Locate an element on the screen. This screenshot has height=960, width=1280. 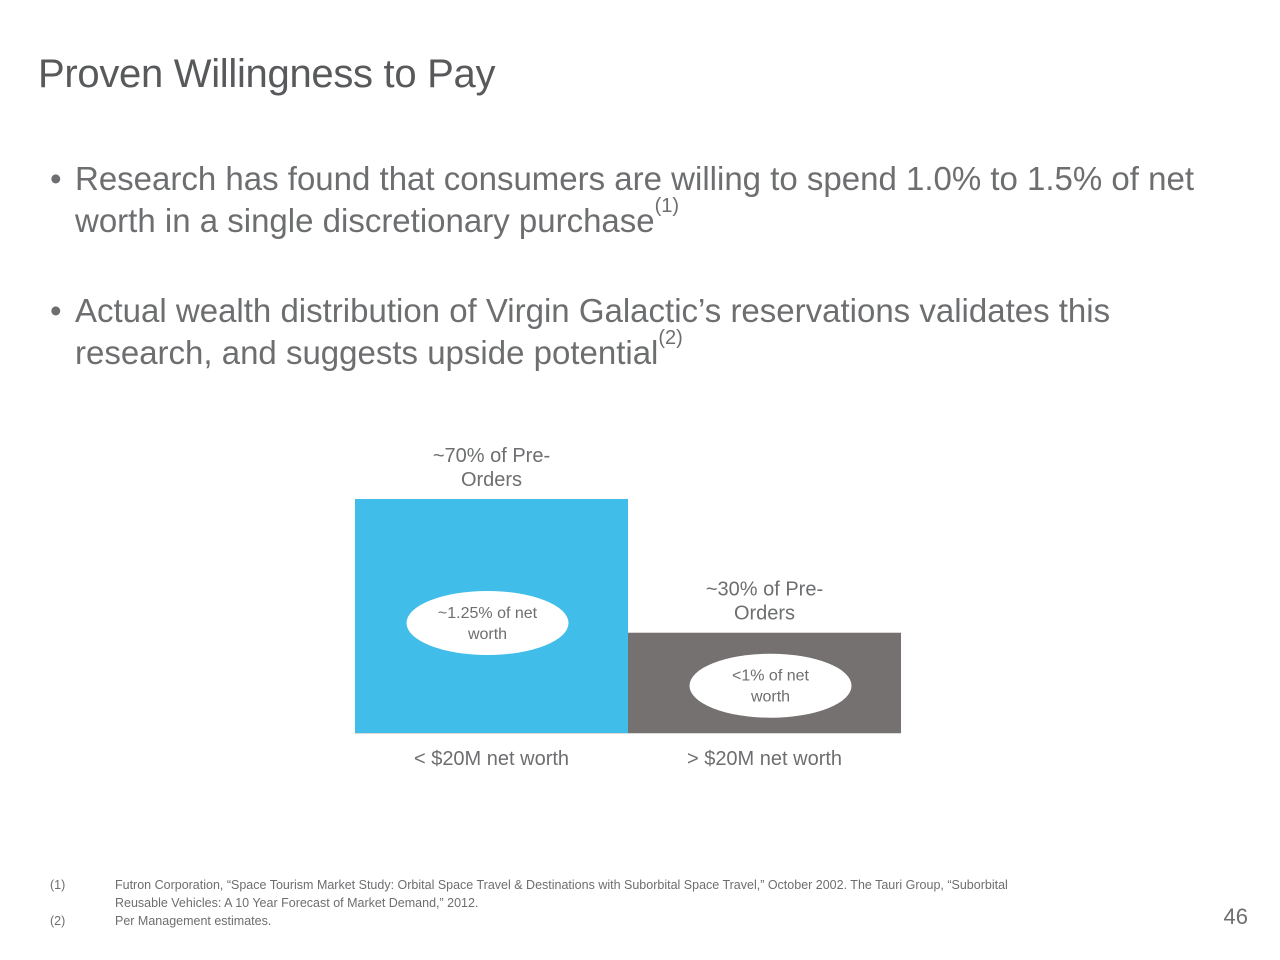
category-label: > $20M net worth is located at coordinates (764, 759).